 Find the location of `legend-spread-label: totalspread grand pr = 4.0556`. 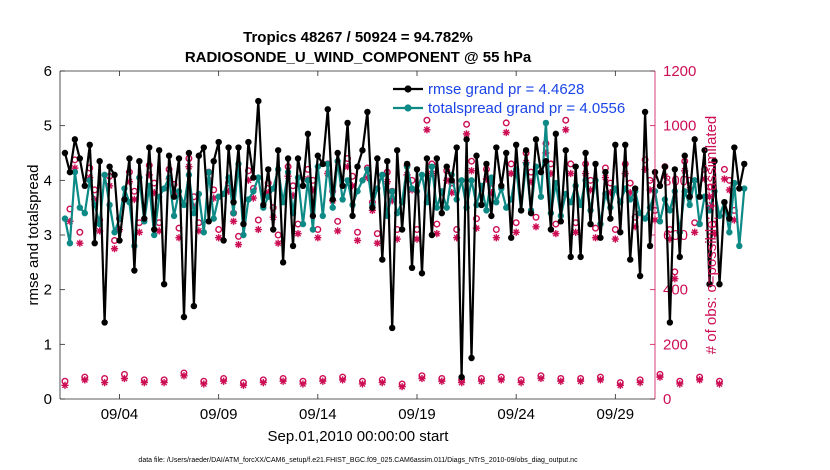

legend-spread-label: totalspread grand pr = 4.0556 is located at coordinates (526, 108).